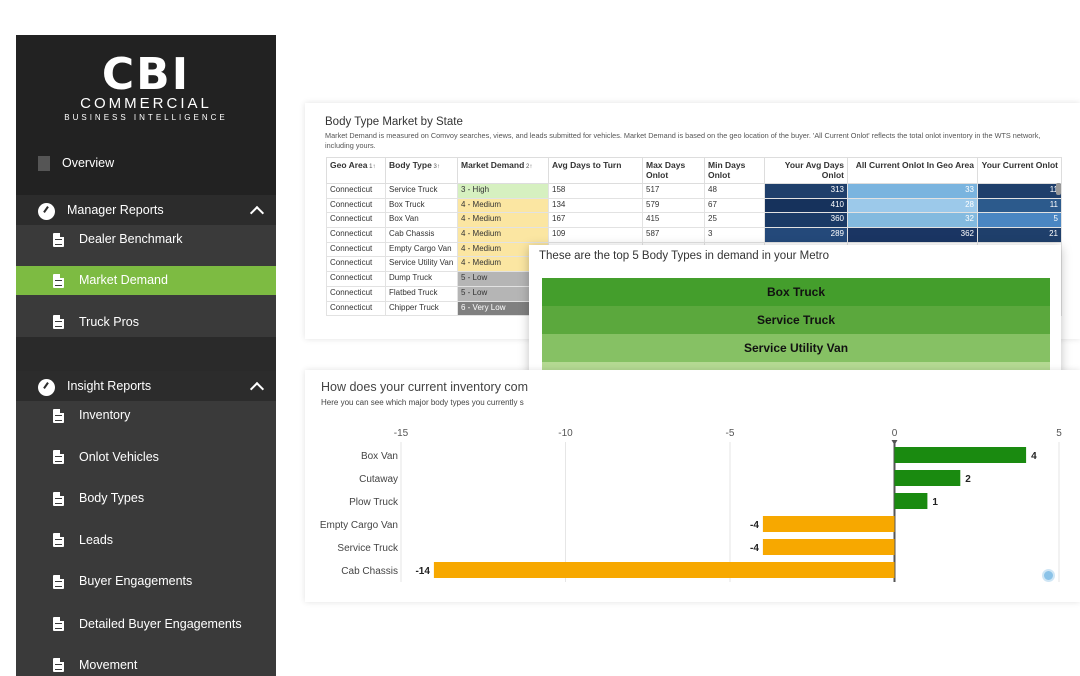  Describe the element at coordinates (112, 498) in the screenshot. I see `sidebar-item-label: Body Types` at that location.